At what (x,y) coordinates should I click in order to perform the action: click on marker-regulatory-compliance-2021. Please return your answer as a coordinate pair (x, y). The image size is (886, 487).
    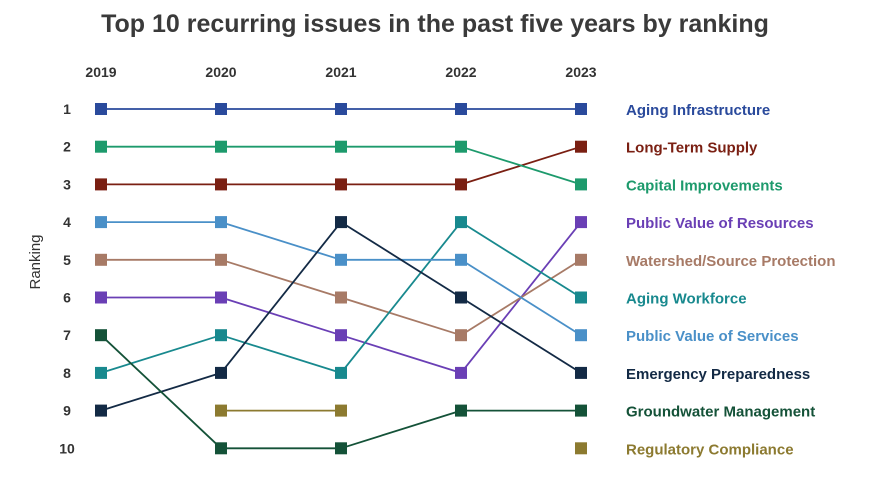
    Looking at the image, I should click on (341, 410).